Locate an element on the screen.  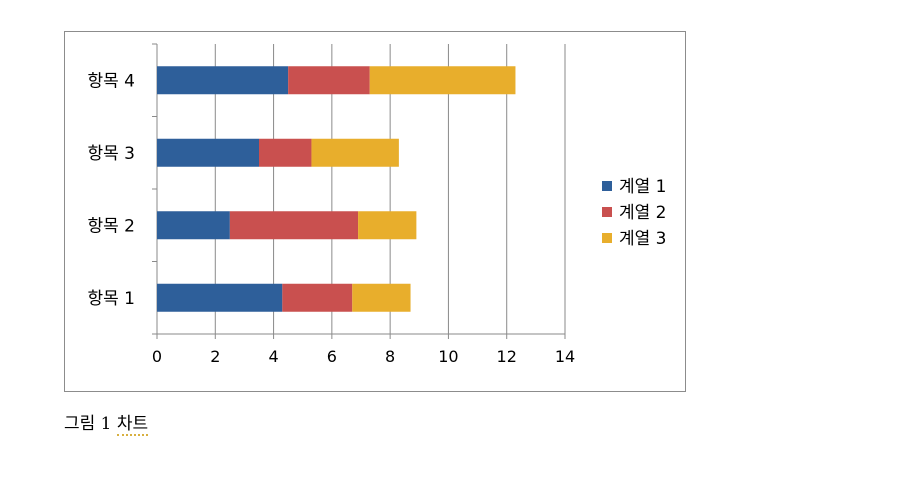
x-tick-label: 2 is located at coordinates (215, 356).